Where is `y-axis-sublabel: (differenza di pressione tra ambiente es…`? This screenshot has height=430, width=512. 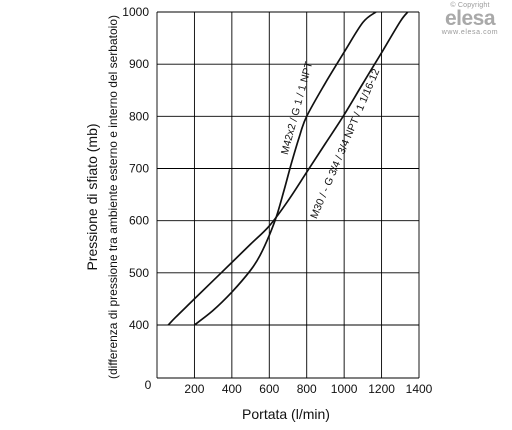 y-axis-sublabel: (differenza di pressione tra ambiente es… is located at coordinates (113, 197).